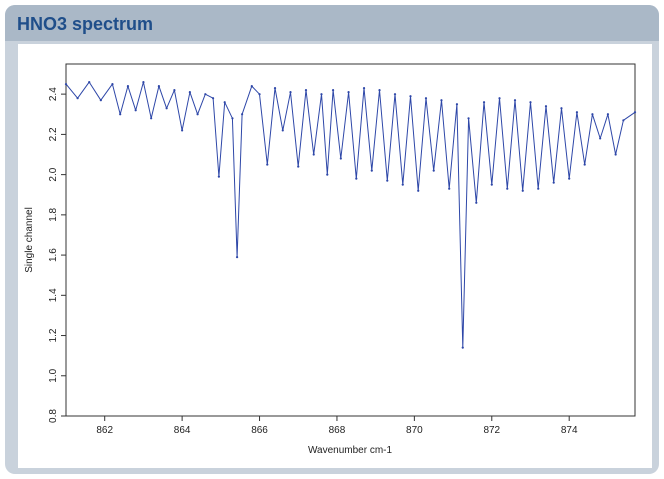 The height and width of the screenshot is (479, 664). Describe the element at coordinates (491, 430) in the screenshot. I see `x-tick-label: 872` at that location.